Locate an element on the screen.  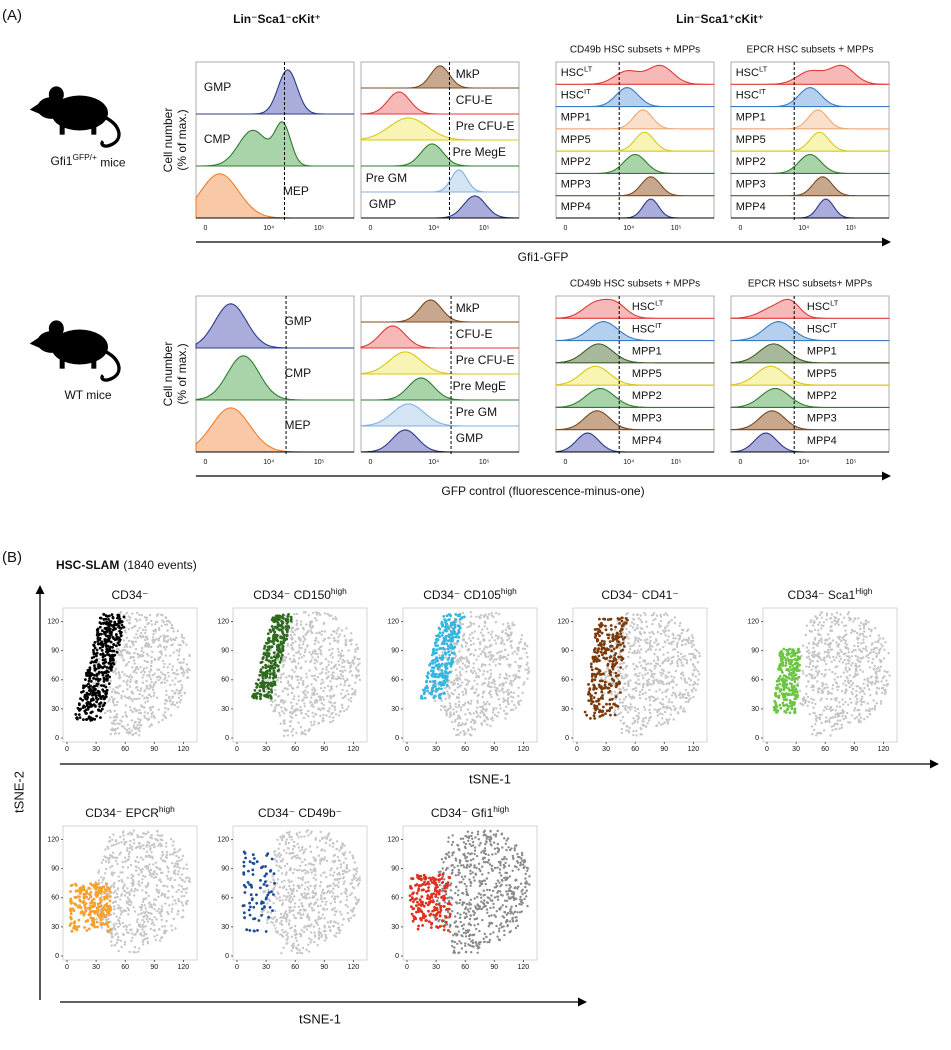
x-tick-label: 10⁴ is located at coordinates (628, 462).